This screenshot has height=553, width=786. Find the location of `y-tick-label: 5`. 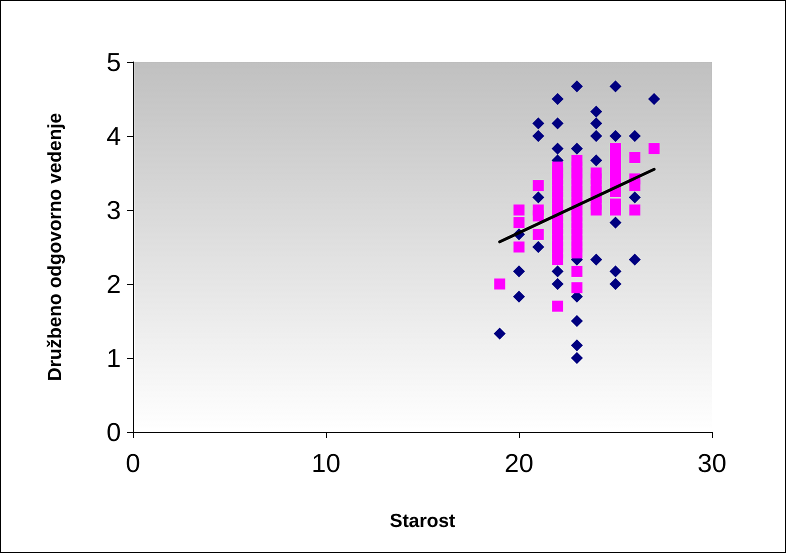

y-tick-label: 5 is located at coordinates (113, 62).